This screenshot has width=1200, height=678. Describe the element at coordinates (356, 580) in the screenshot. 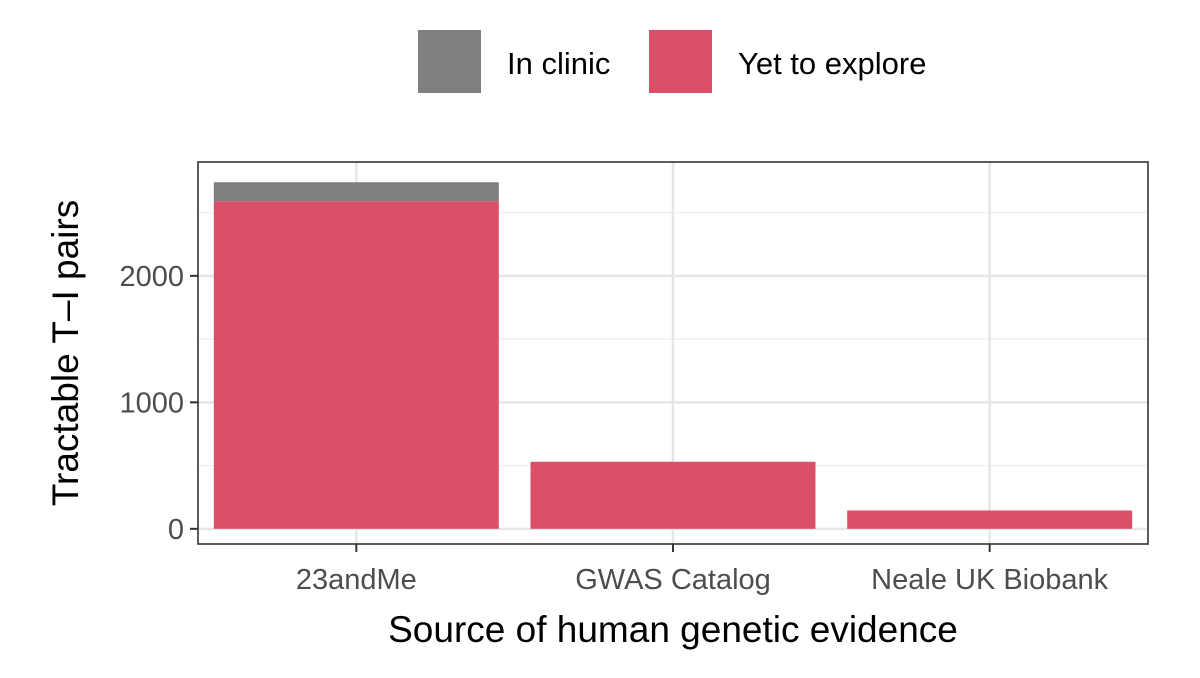

I see `x-tick-label: 23andMe` at that location.